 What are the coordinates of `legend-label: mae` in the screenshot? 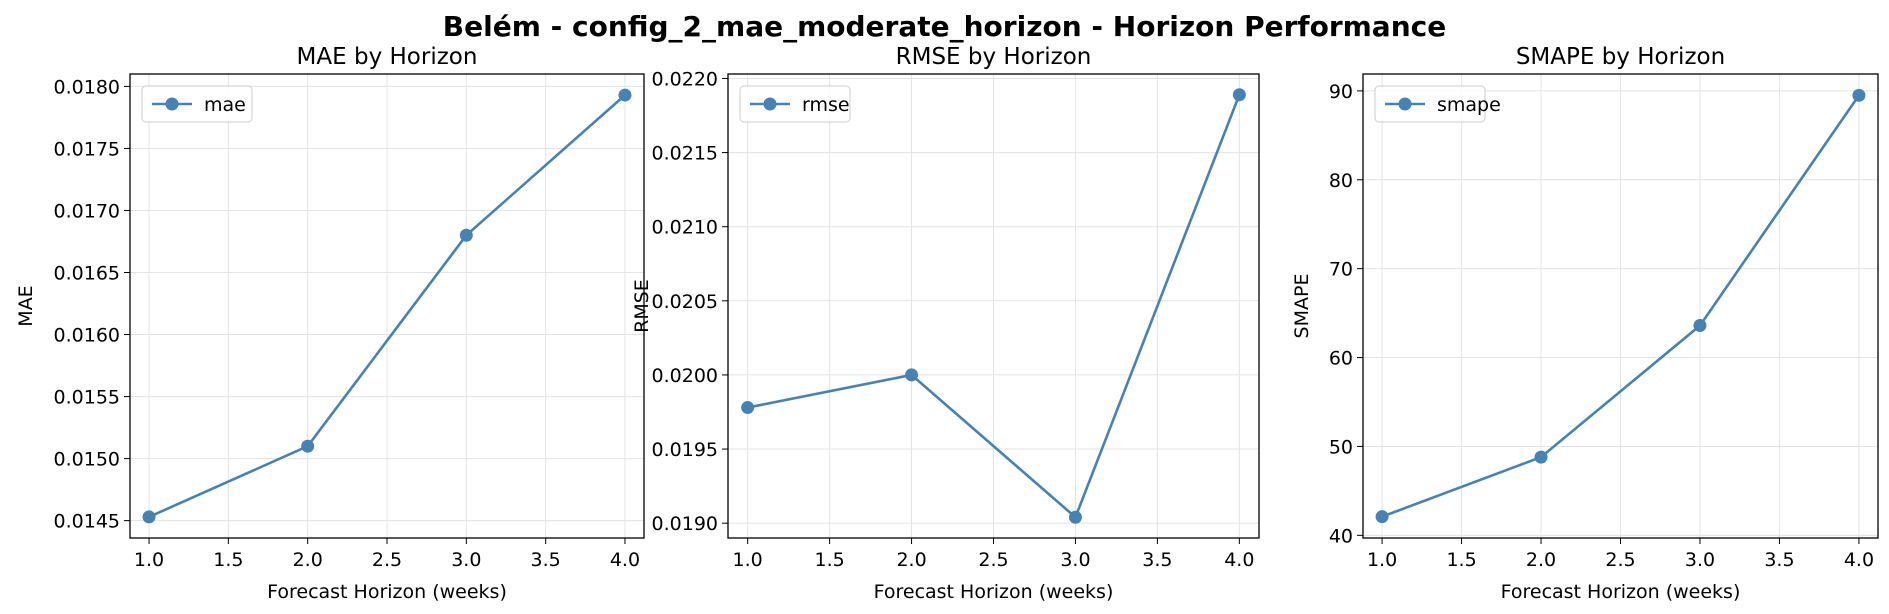 It's located at (225, 105).